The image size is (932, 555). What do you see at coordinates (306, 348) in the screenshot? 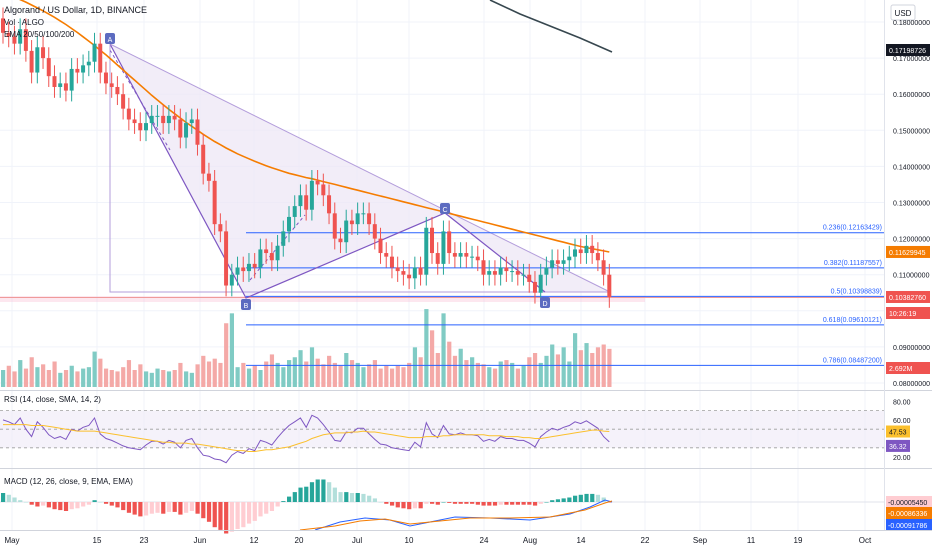
I see `volume-bars` at bounding box center [306, 348].